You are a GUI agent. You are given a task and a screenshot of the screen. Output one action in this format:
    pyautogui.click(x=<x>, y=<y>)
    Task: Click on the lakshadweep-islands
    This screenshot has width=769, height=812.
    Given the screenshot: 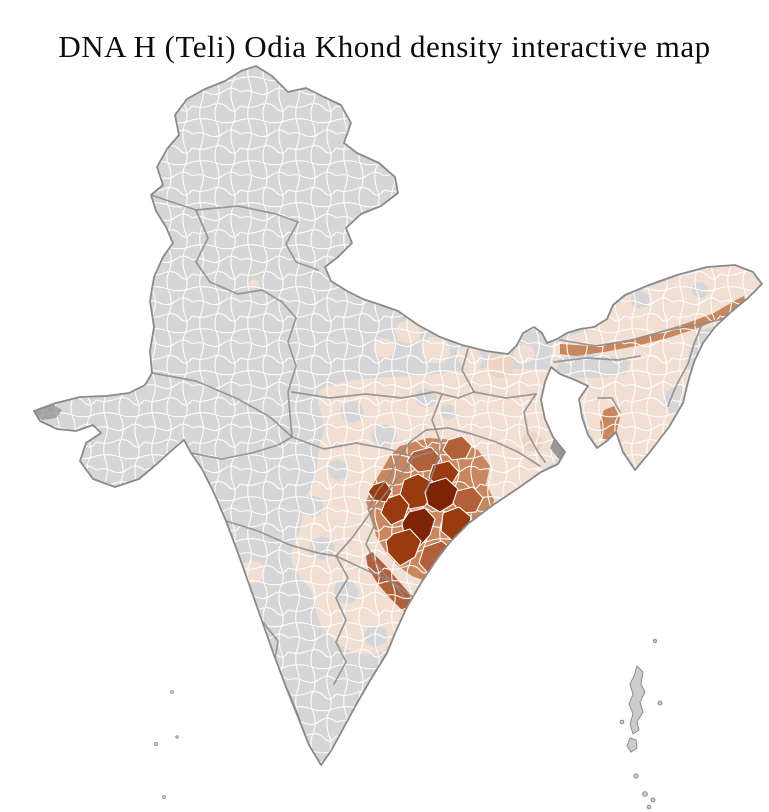 What is the action you would take?
    pyautogui.click(x=166, y=744)
    